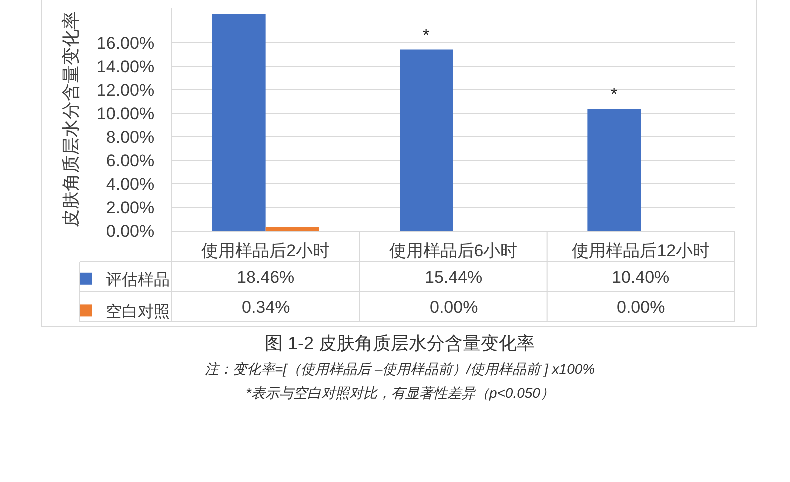 This screenshot has width=790, height=482. What do you see at coordinates (125, 114) in the screenshot?
I see `y-tick-label: 10.00%` at bounding box center [125, 114].